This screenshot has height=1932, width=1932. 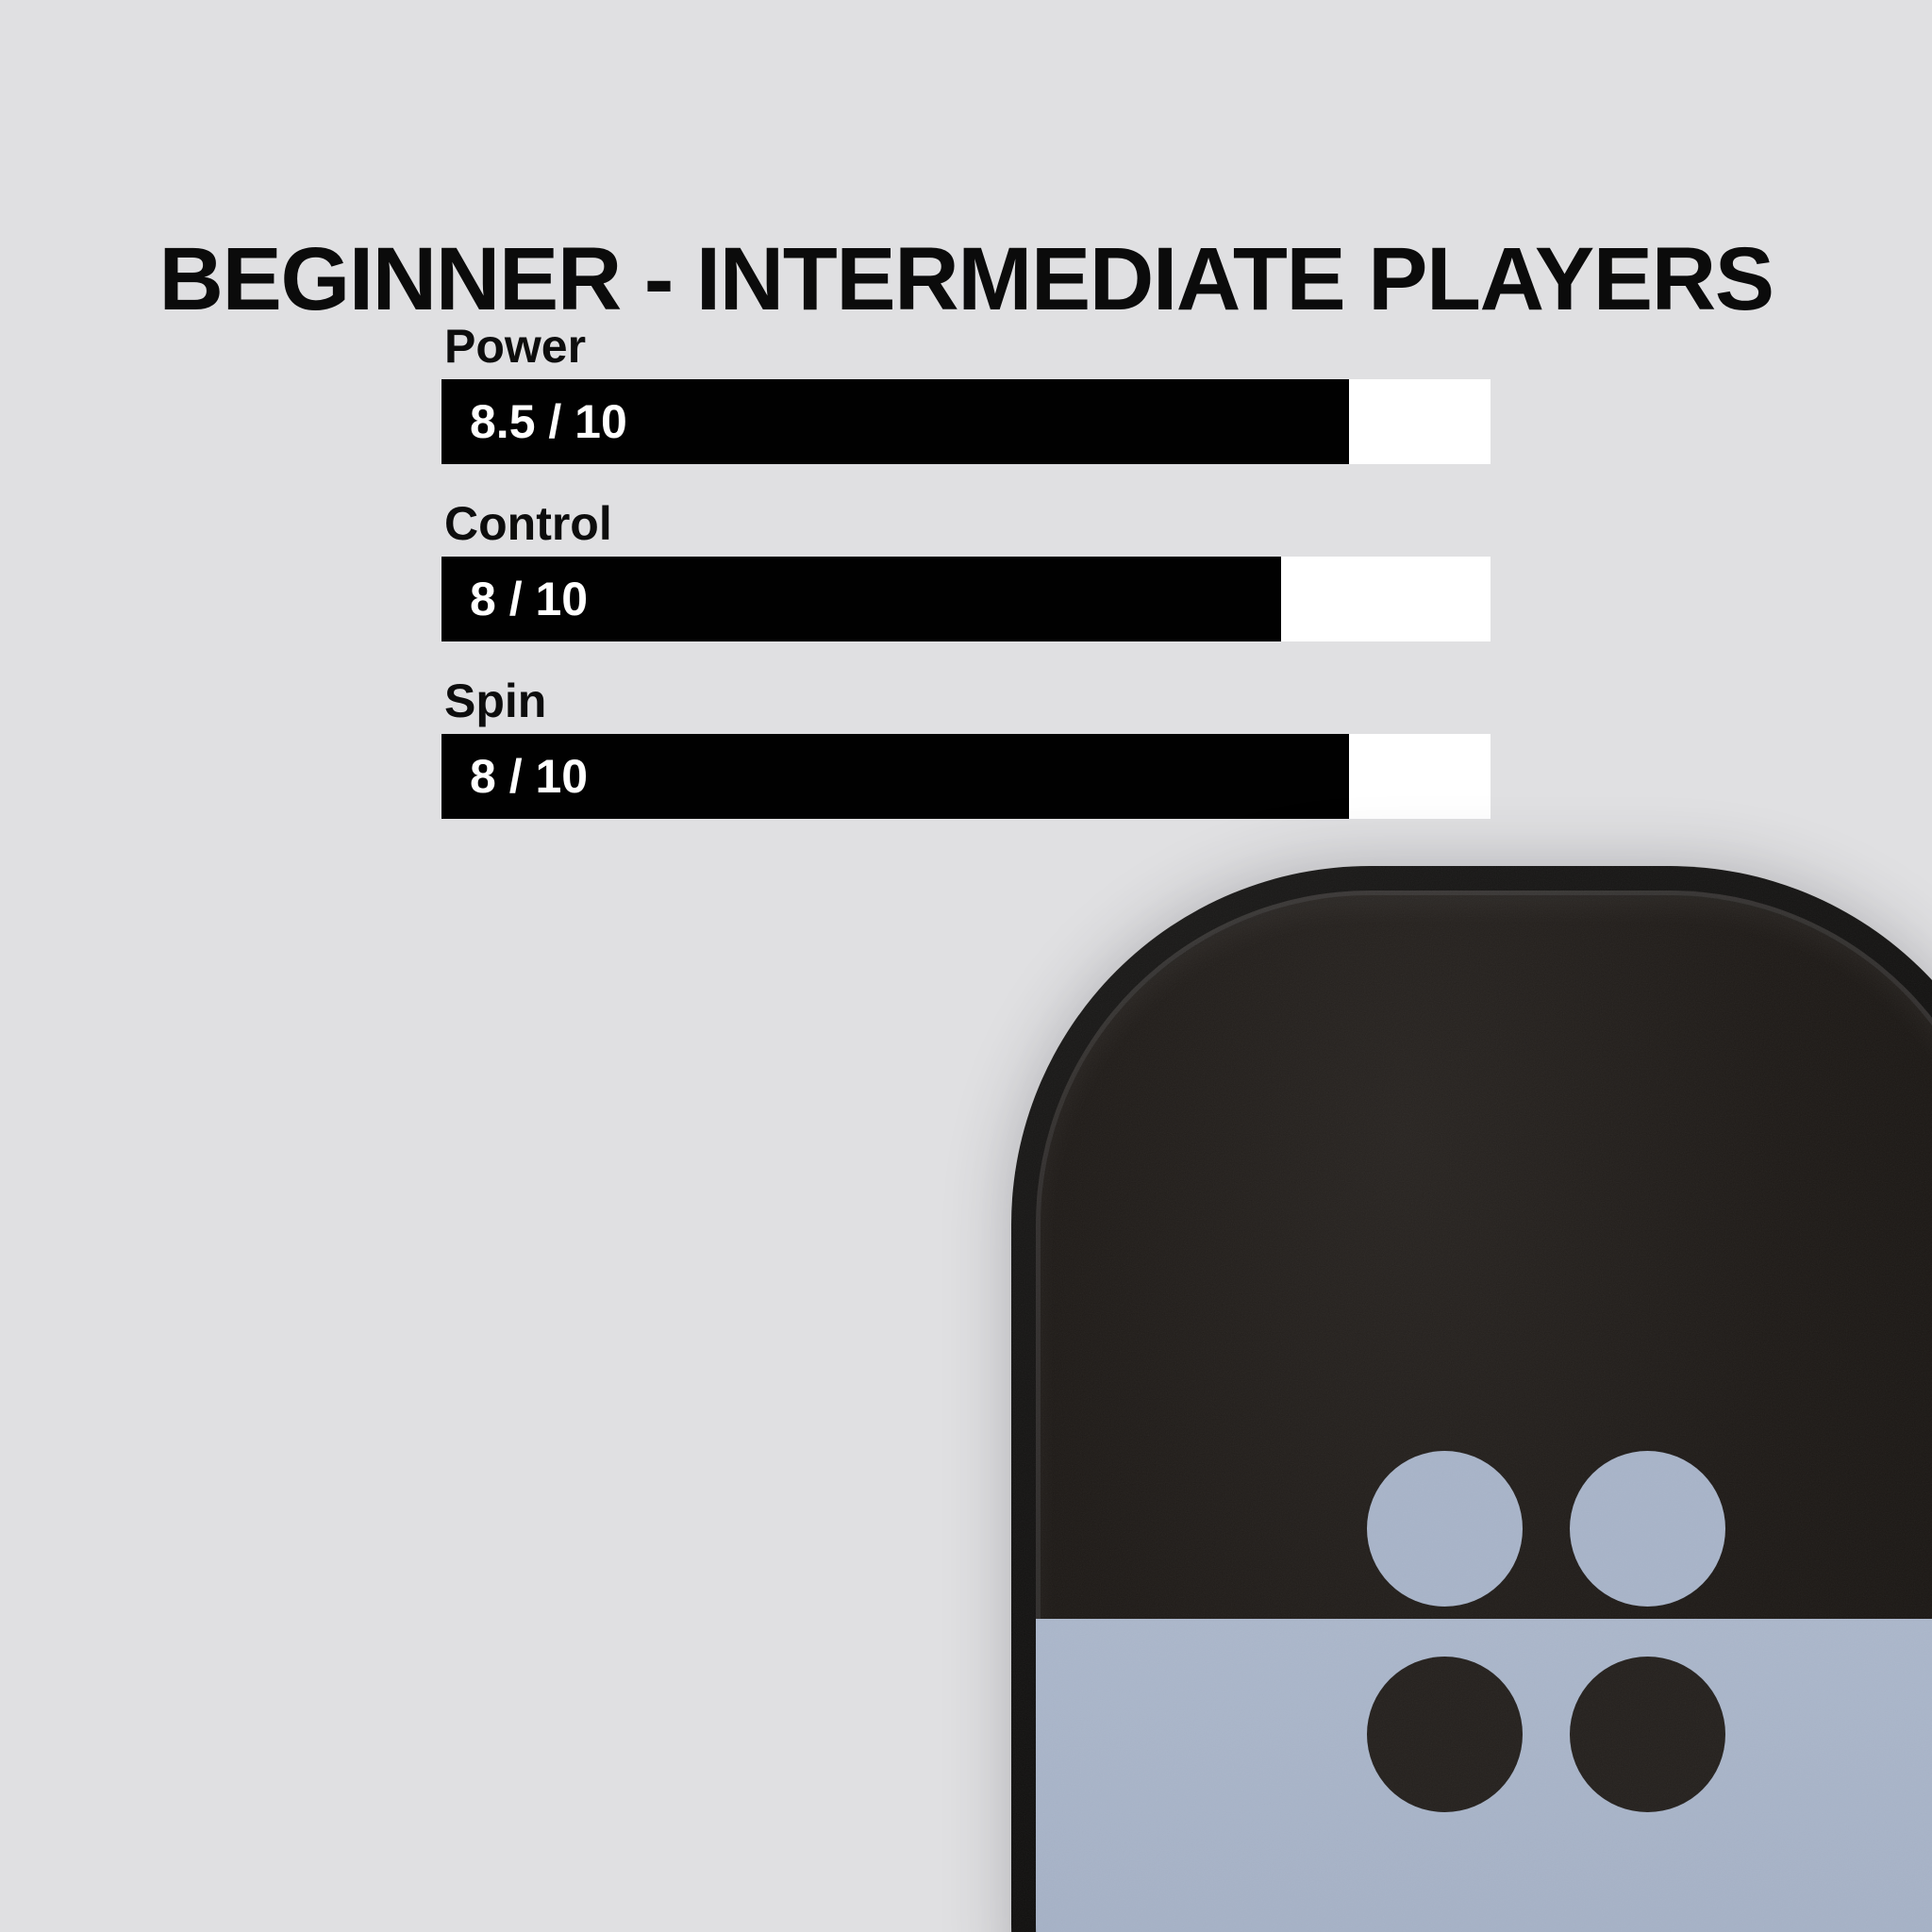 What do you see at coordinates (966, 279) in the screenshot?
I see `page-title: BEGINNER - INTERMEDIATE PLAYERS` at bounding box center [966, 279].